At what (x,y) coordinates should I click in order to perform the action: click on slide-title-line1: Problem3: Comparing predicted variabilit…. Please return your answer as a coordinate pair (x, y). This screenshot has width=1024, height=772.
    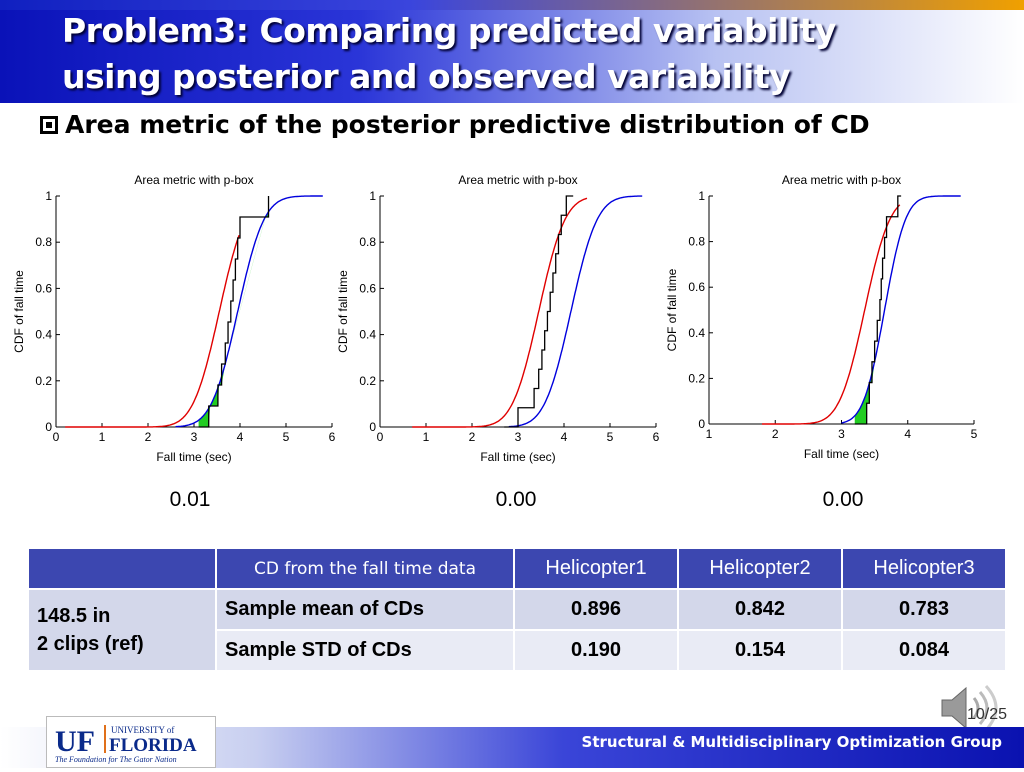
    Looking at the image, I should click on (449, 30).